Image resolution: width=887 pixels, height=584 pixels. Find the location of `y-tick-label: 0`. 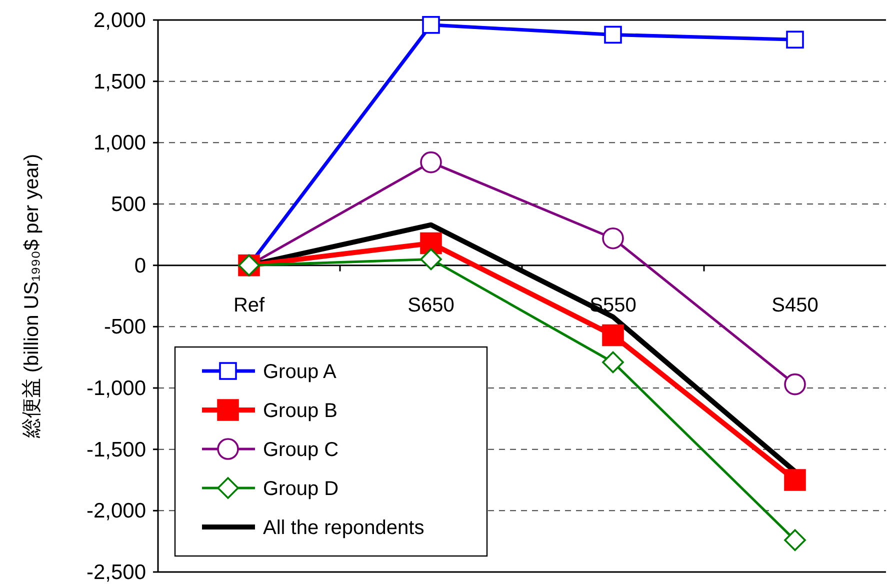

y-tick-label: 0 is located at coordinates (140, 266).